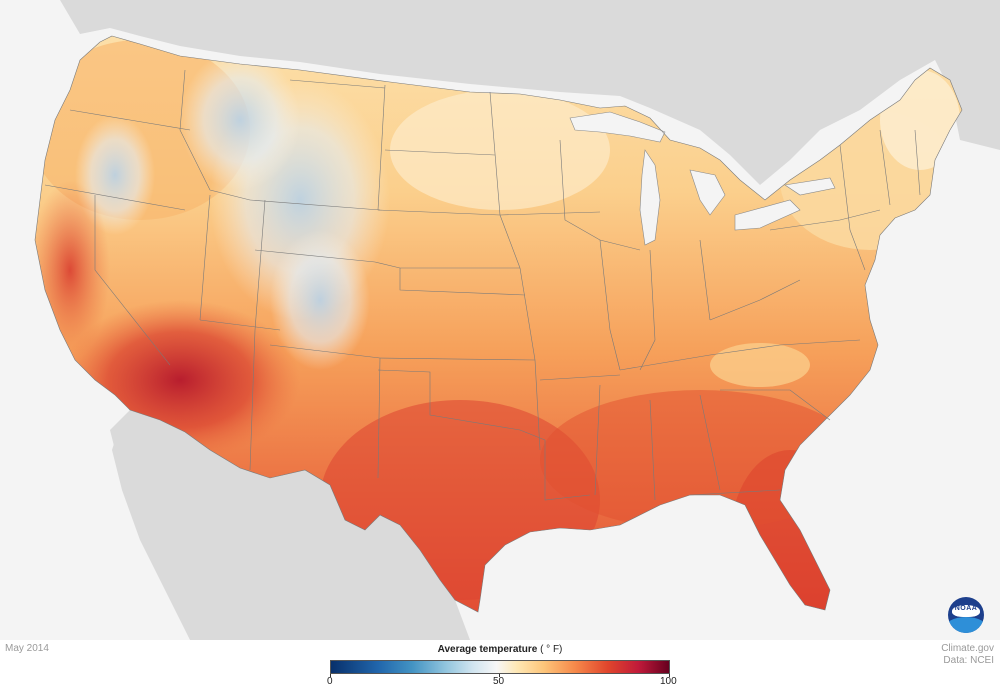 The height and width of the screenshot is (690, 1000). I want to click on legend-color-bar, so click(500, 667).